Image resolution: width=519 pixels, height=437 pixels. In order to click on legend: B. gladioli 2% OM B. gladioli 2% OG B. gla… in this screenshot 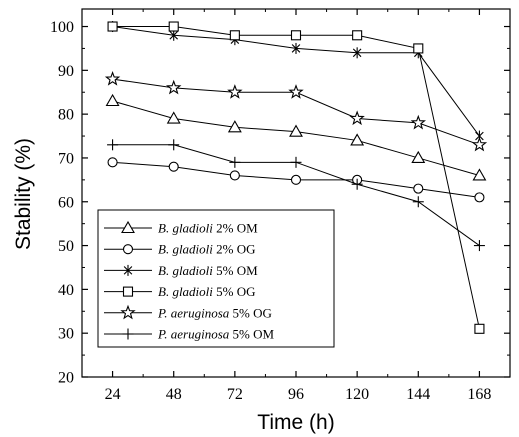, I will do `click(216, 278)`.